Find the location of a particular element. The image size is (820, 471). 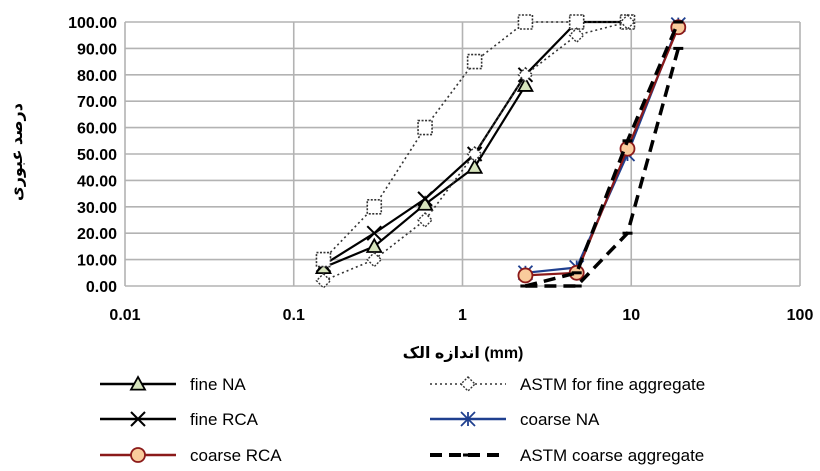

y-tick-label: 10.00 is located at coordinates (97, 261).